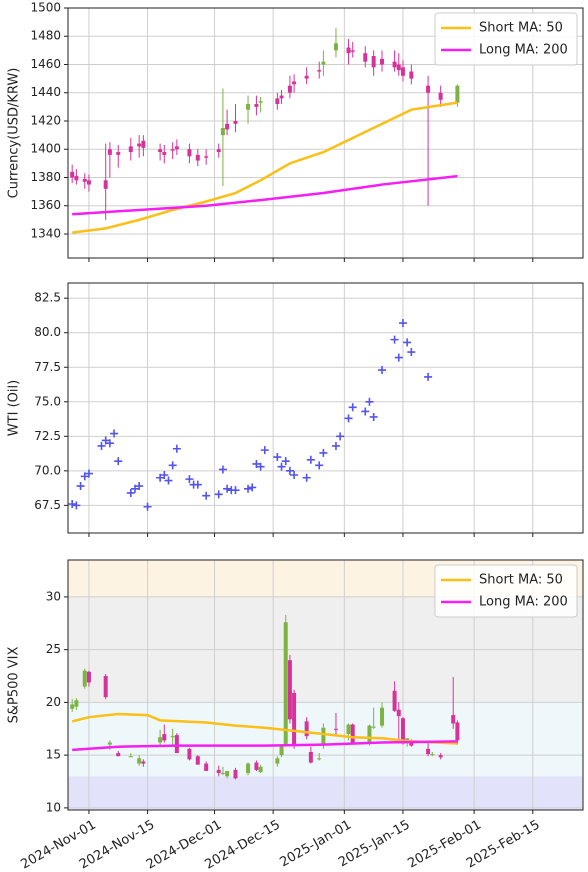  Describe the element at coordinates (45, 92) in the screenshot. I see `y-tick-label: 1440` at that location.